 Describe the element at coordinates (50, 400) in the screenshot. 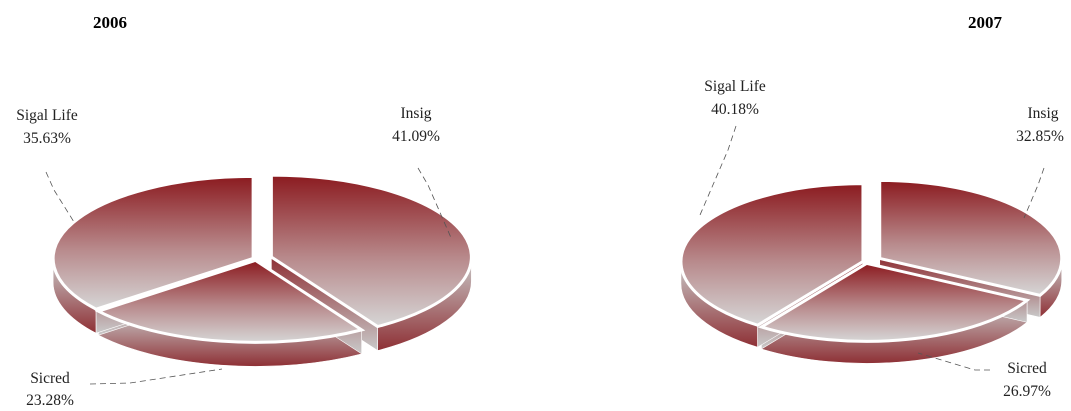

I see `slice-value-sicred: 23.28%` at that location.